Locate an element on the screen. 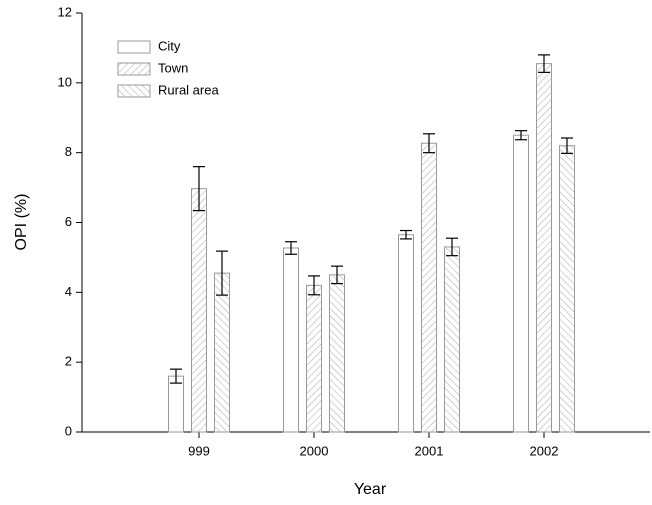 The width and height of the screenshot is (652, 505). x-tick-label: 2001 is located at coordinates (429, 450).